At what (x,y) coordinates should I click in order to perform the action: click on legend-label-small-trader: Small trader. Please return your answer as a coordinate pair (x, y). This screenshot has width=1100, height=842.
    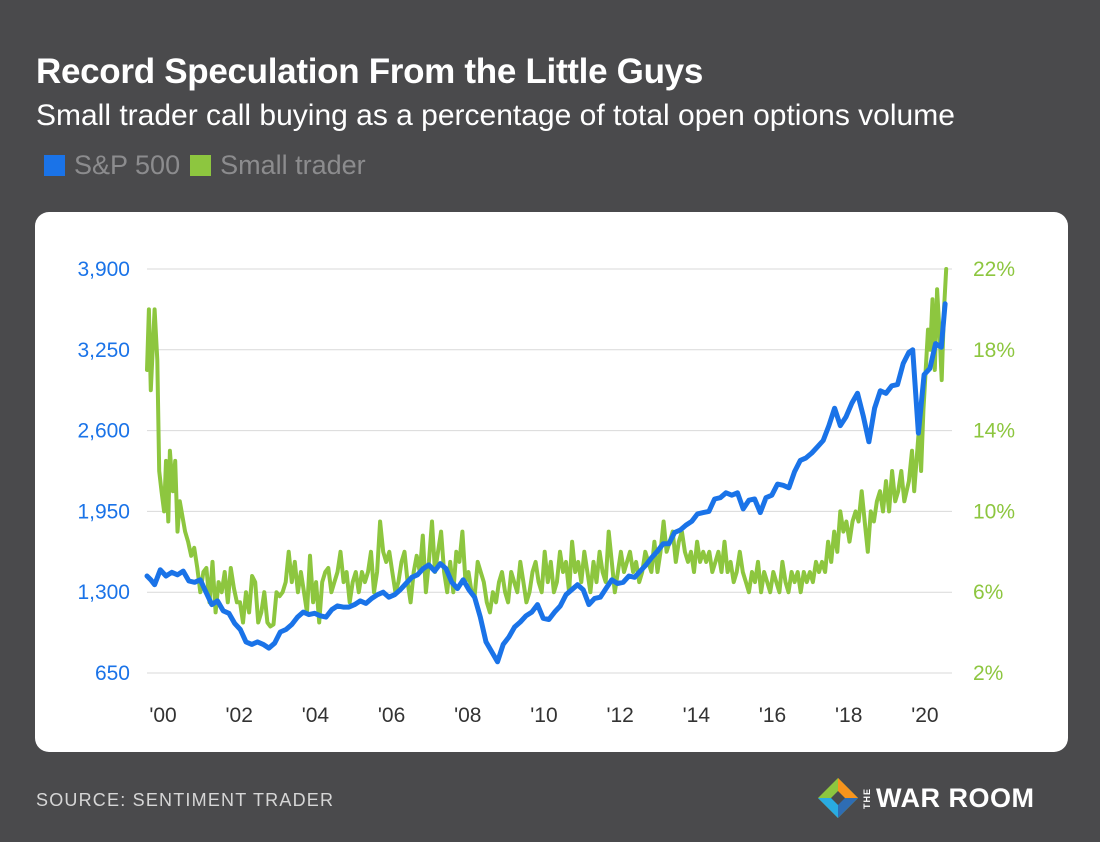
    Looking at the image, I should click on (293, 165).